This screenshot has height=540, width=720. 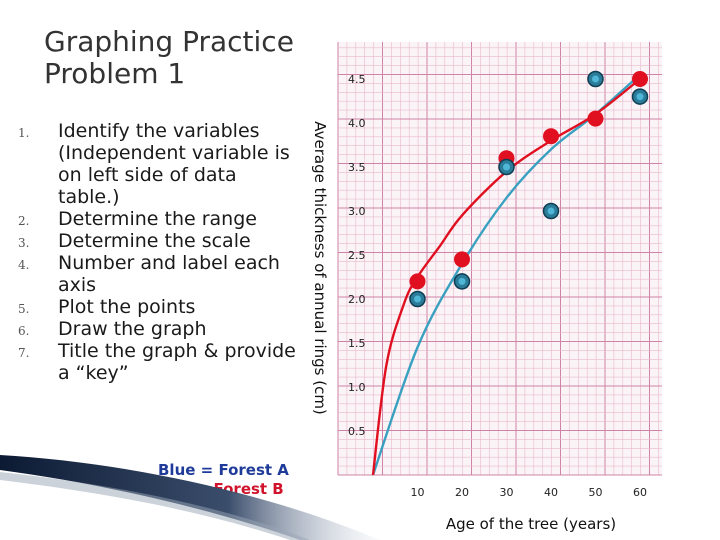 I want to click on decorative-swoosh, so click(x=190, y=497).